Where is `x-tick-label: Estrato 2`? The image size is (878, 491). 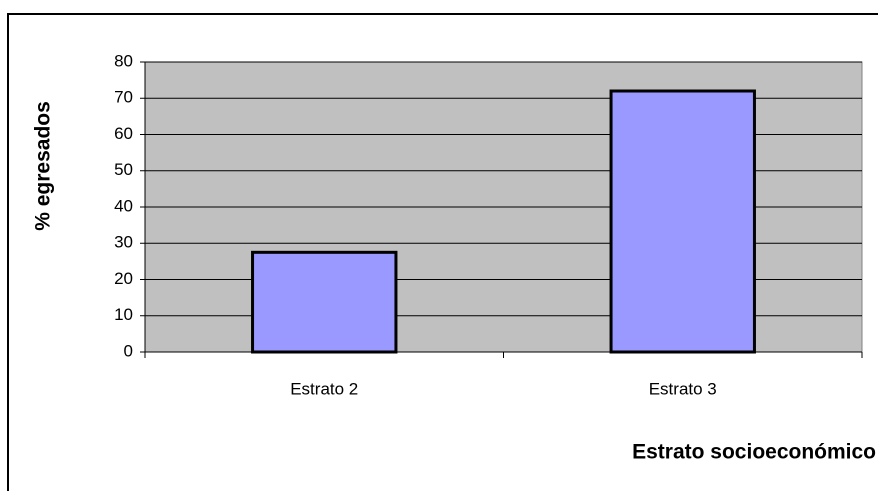
x-tick-label: Estrato 2 is located at coordinates (324, 388).